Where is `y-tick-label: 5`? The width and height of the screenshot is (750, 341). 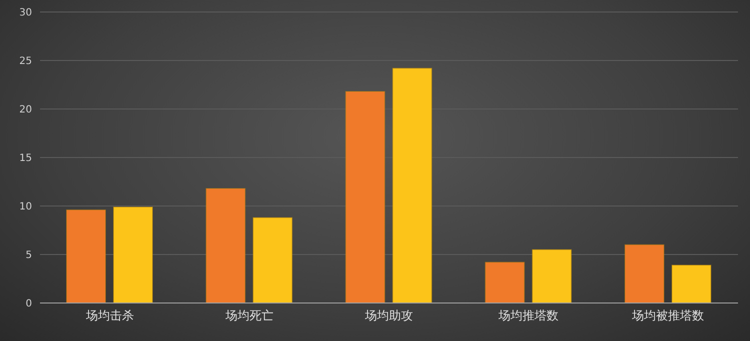
y-tick-label: 5 is located at coordinates (29, 256).